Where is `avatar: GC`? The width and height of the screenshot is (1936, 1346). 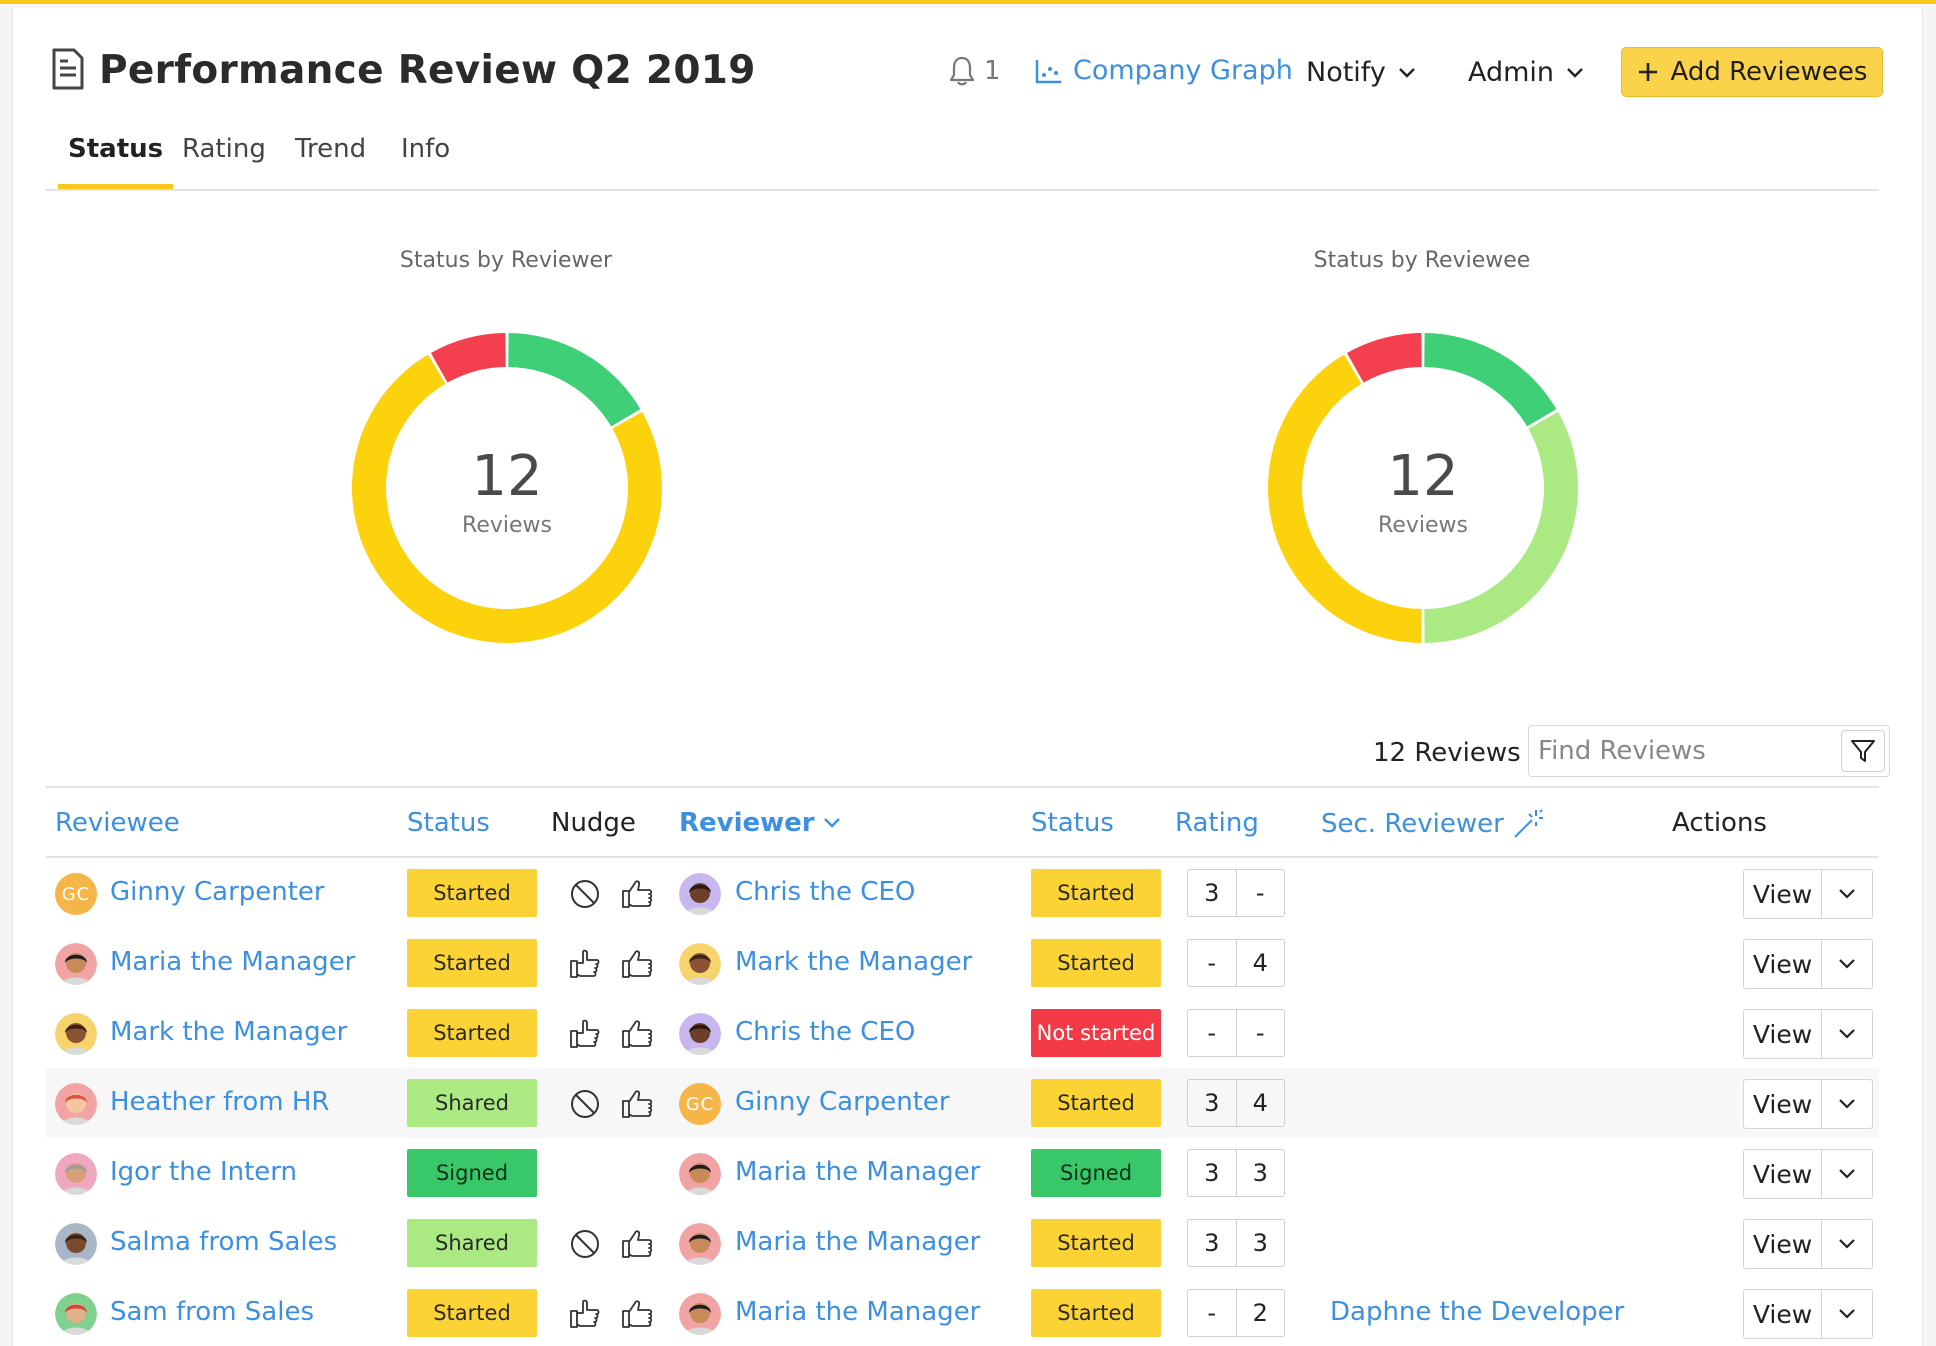 avatar: GC is located at coordinates (700, 1104).